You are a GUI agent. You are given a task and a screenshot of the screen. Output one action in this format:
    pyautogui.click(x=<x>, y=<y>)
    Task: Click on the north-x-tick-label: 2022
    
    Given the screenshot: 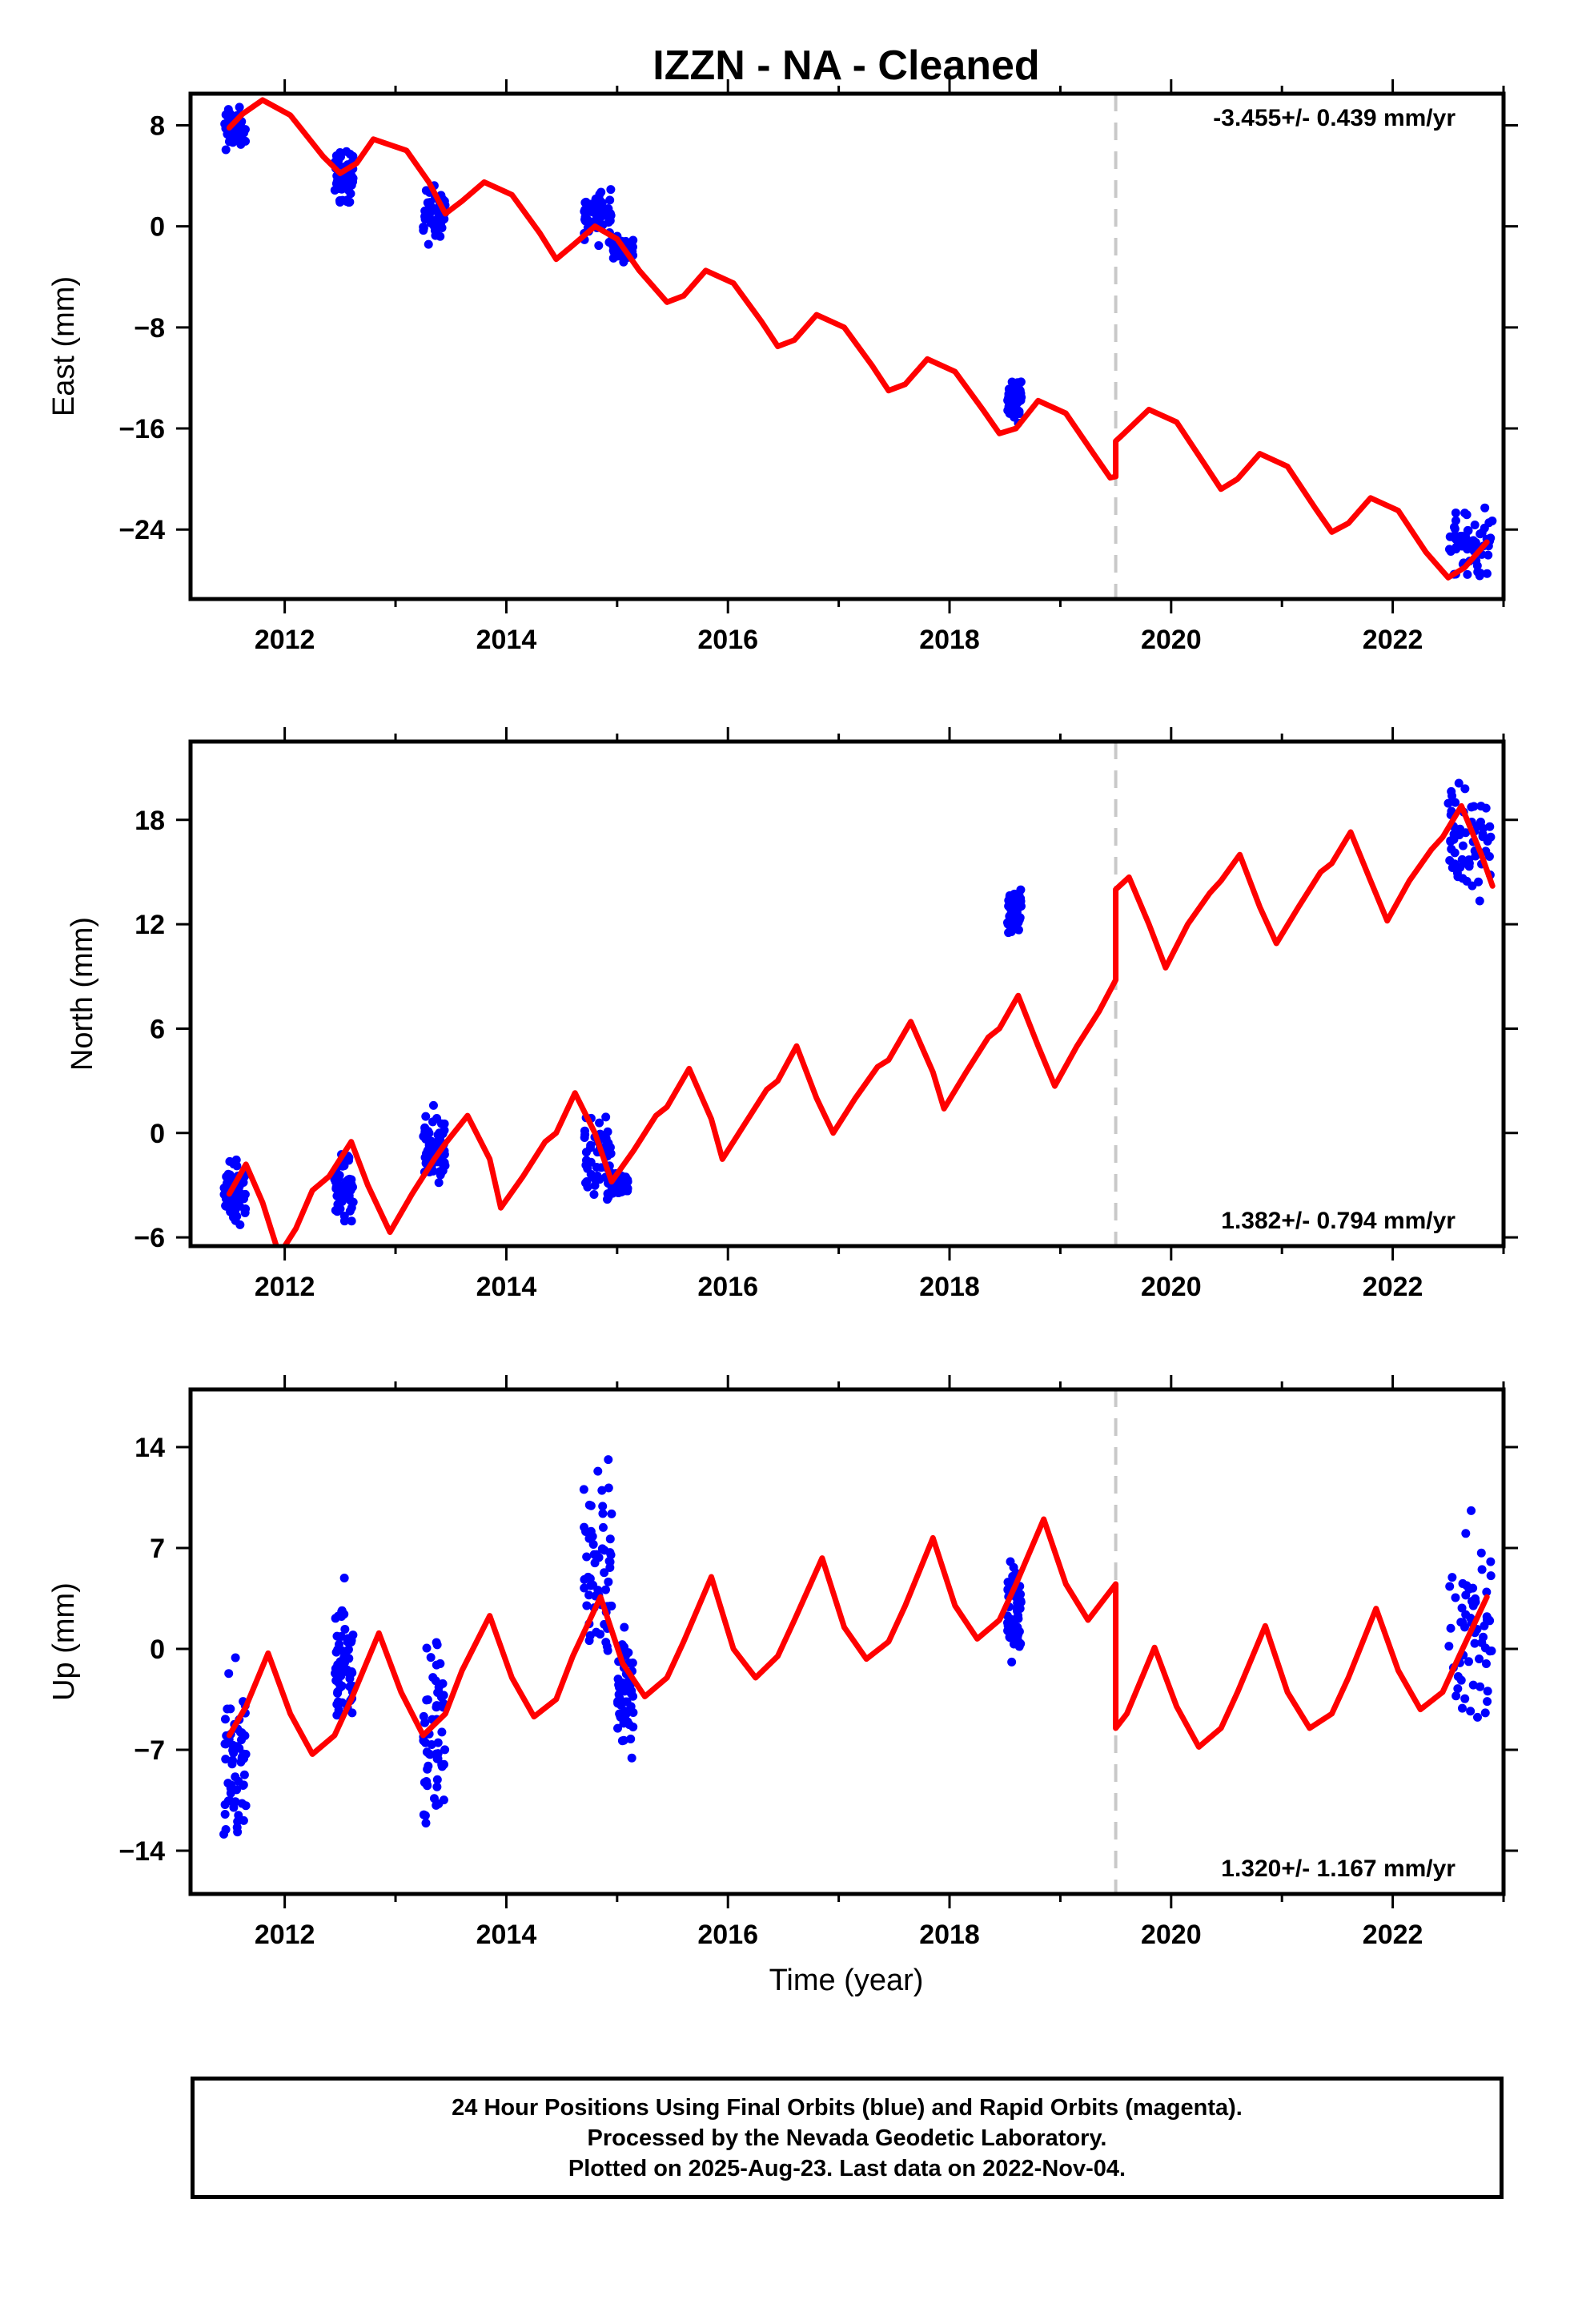 What is the action you would take?
    pyautogui.click(x=1393, y=1287)
    